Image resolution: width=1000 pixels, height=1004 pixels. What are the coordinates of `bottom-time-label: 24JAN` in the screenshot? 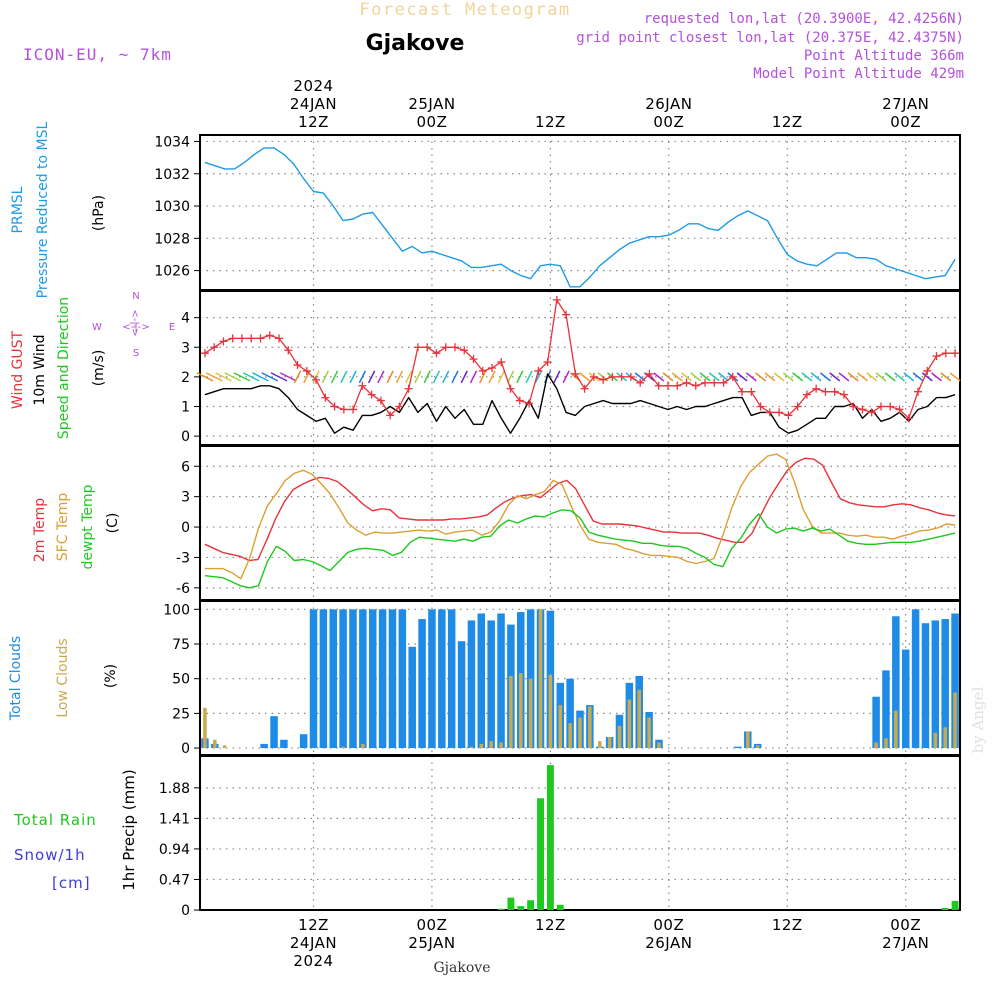 It's located at (313, 943).